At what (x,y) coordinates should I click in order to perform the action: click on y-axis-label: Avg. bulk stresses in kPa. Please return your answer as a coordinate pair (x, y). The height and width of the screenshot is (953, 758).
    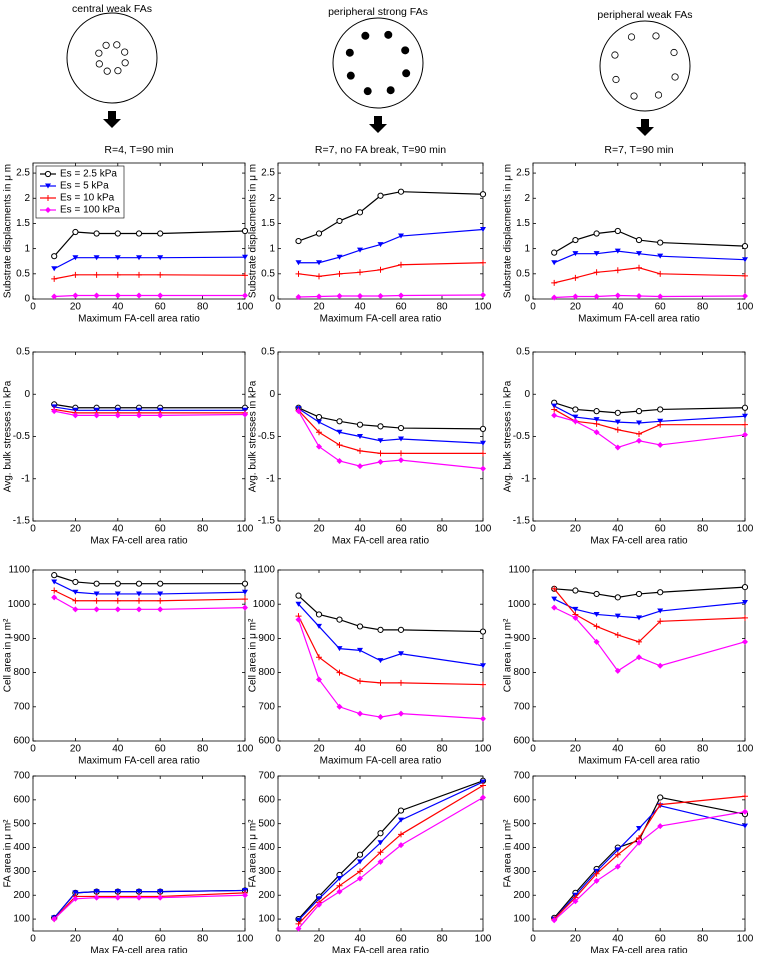
    Looking at the image, I should click on (508, 436).